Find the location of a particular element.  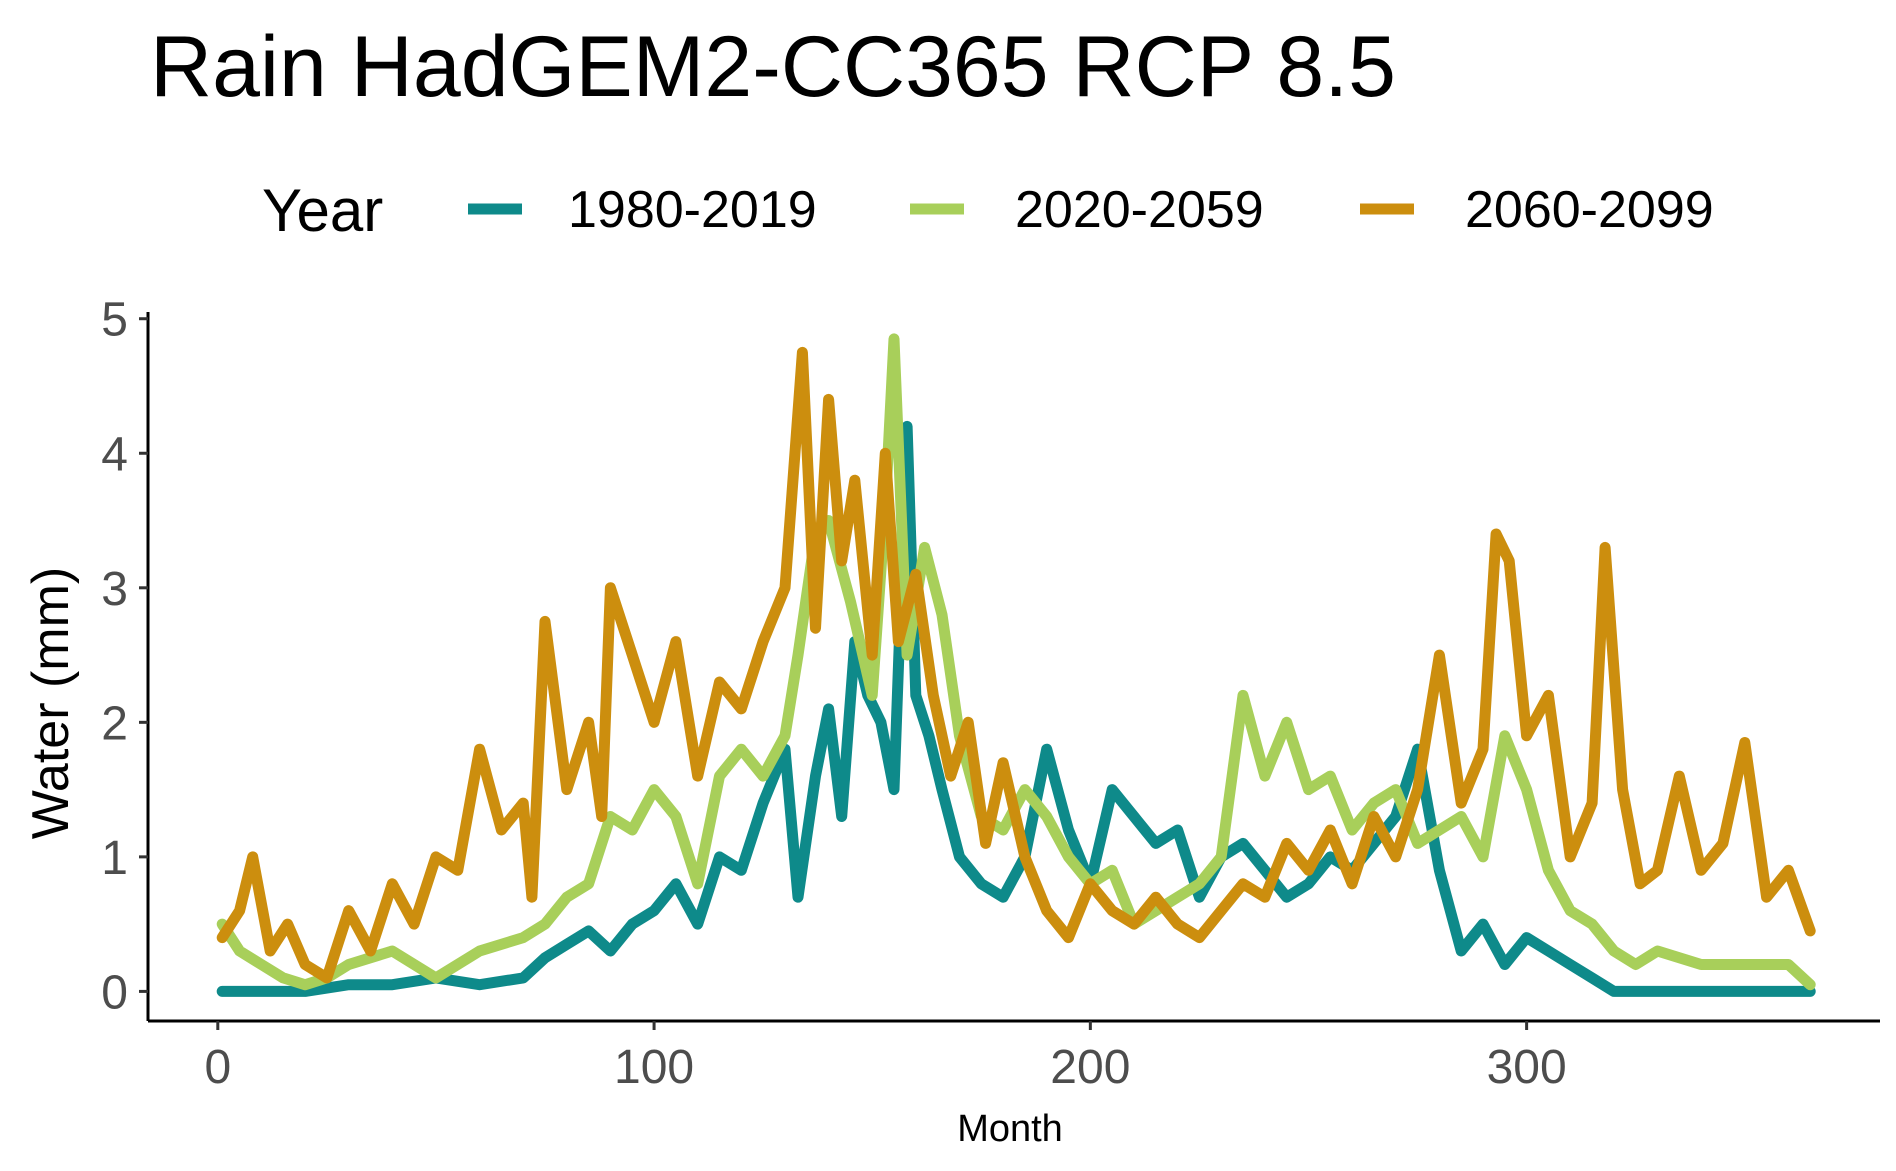

y-tick-label: 2 is located at coordinates (114, 723).